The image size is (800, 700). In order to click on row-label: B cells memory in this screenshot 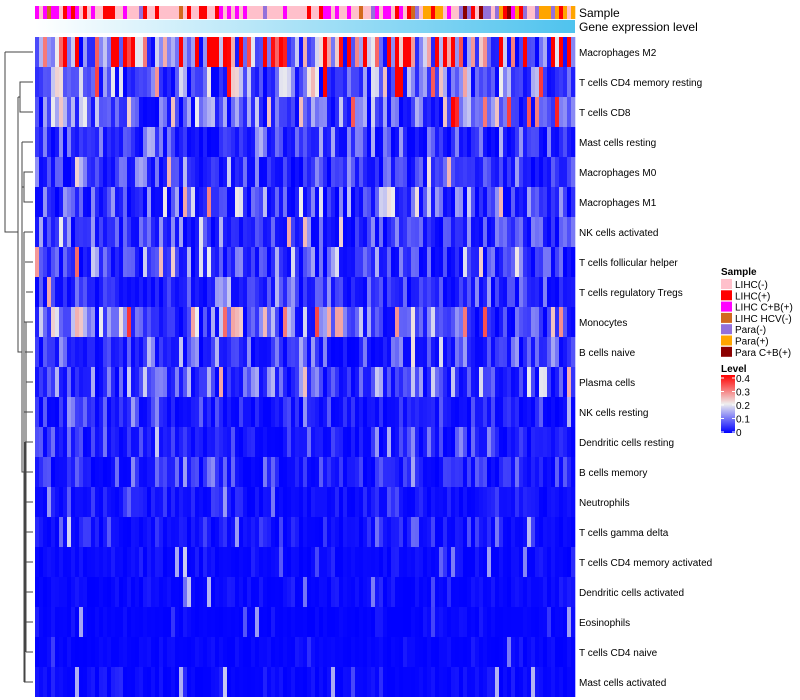, I will do `click(613, 473)`.